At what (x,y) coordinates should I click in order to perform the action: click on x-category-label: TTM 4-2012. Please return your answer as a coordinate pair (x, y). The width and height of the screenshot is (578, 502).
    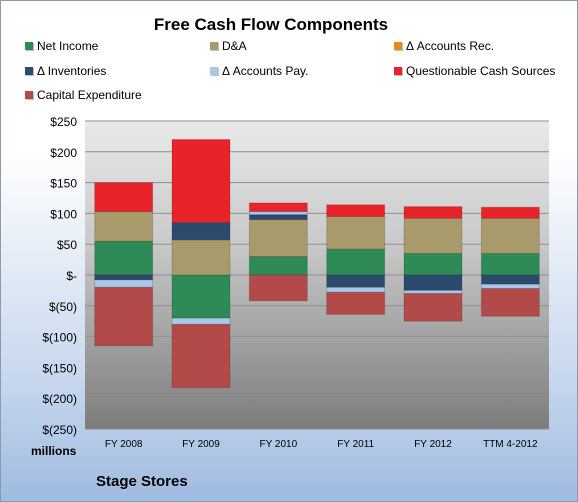
    Looking at the image, I should click on (510, 444).